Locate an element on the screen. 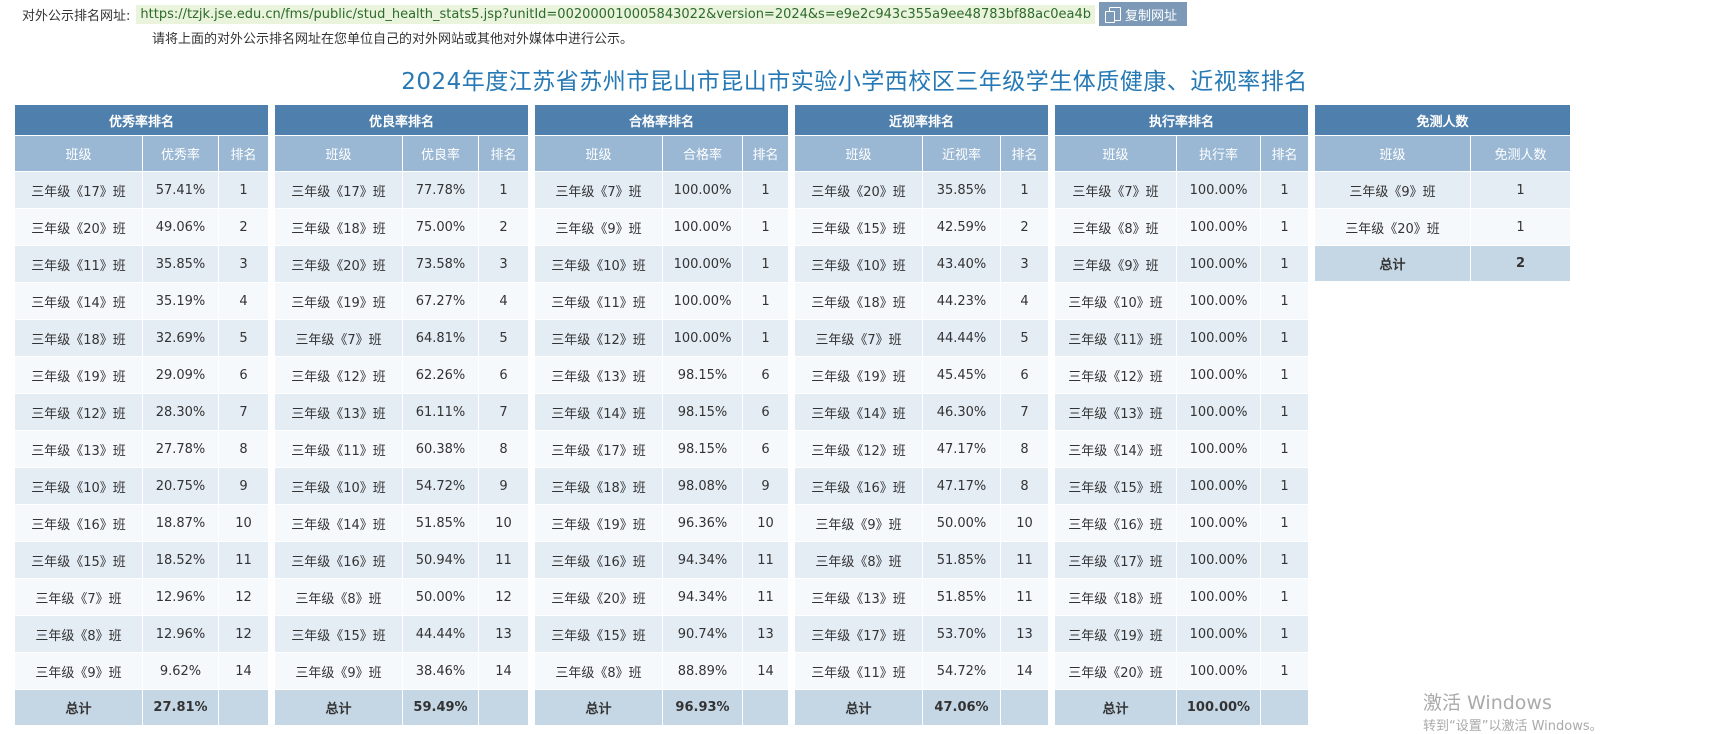 The image size is (1709, 734). table-row: 三年级《8》班 50.00% 12 is located at coordinates (402, 597).